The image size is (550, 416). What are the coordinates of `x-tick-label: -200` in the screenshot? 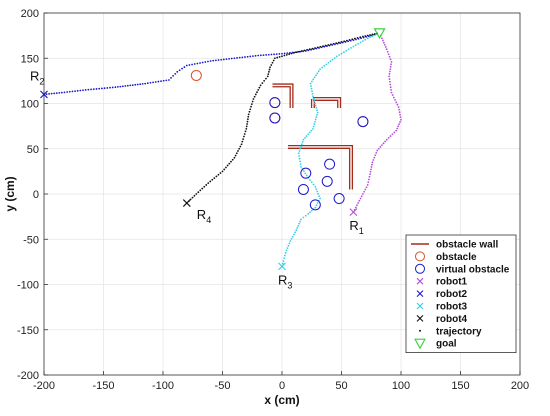 It's located at (44, 386).